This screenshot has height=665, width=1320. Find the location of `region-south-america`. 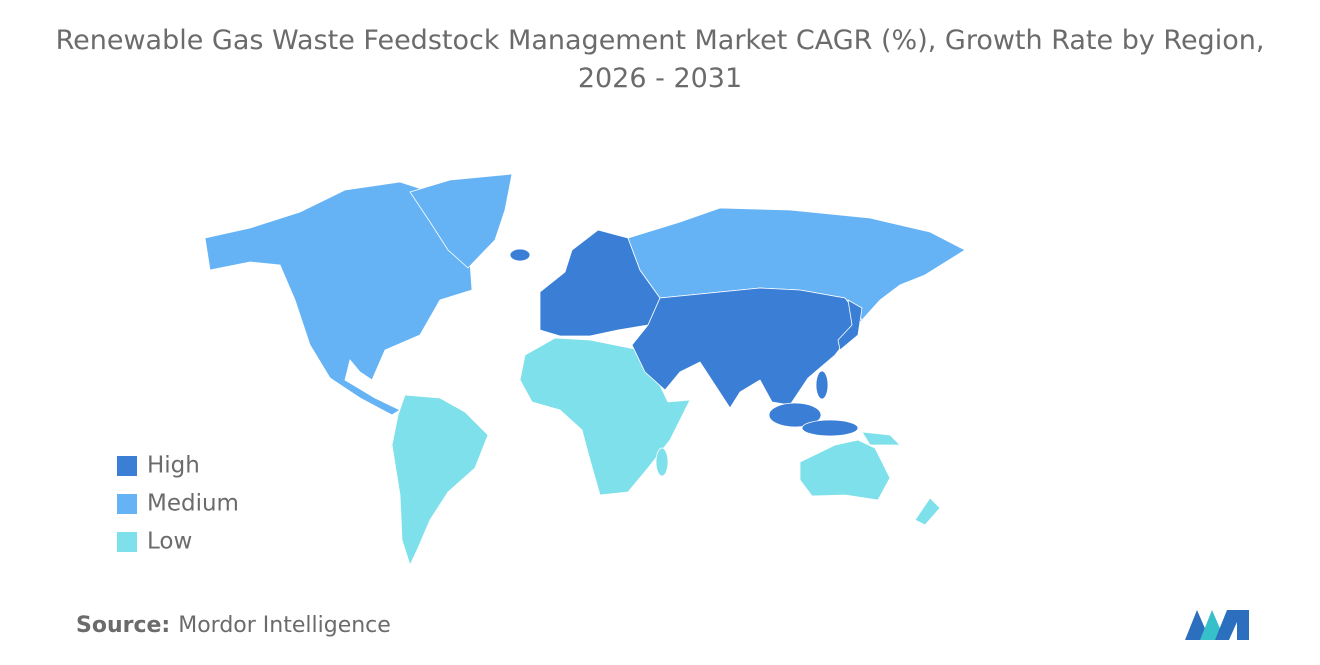

region-south-america is located at coordinates (440, 480).